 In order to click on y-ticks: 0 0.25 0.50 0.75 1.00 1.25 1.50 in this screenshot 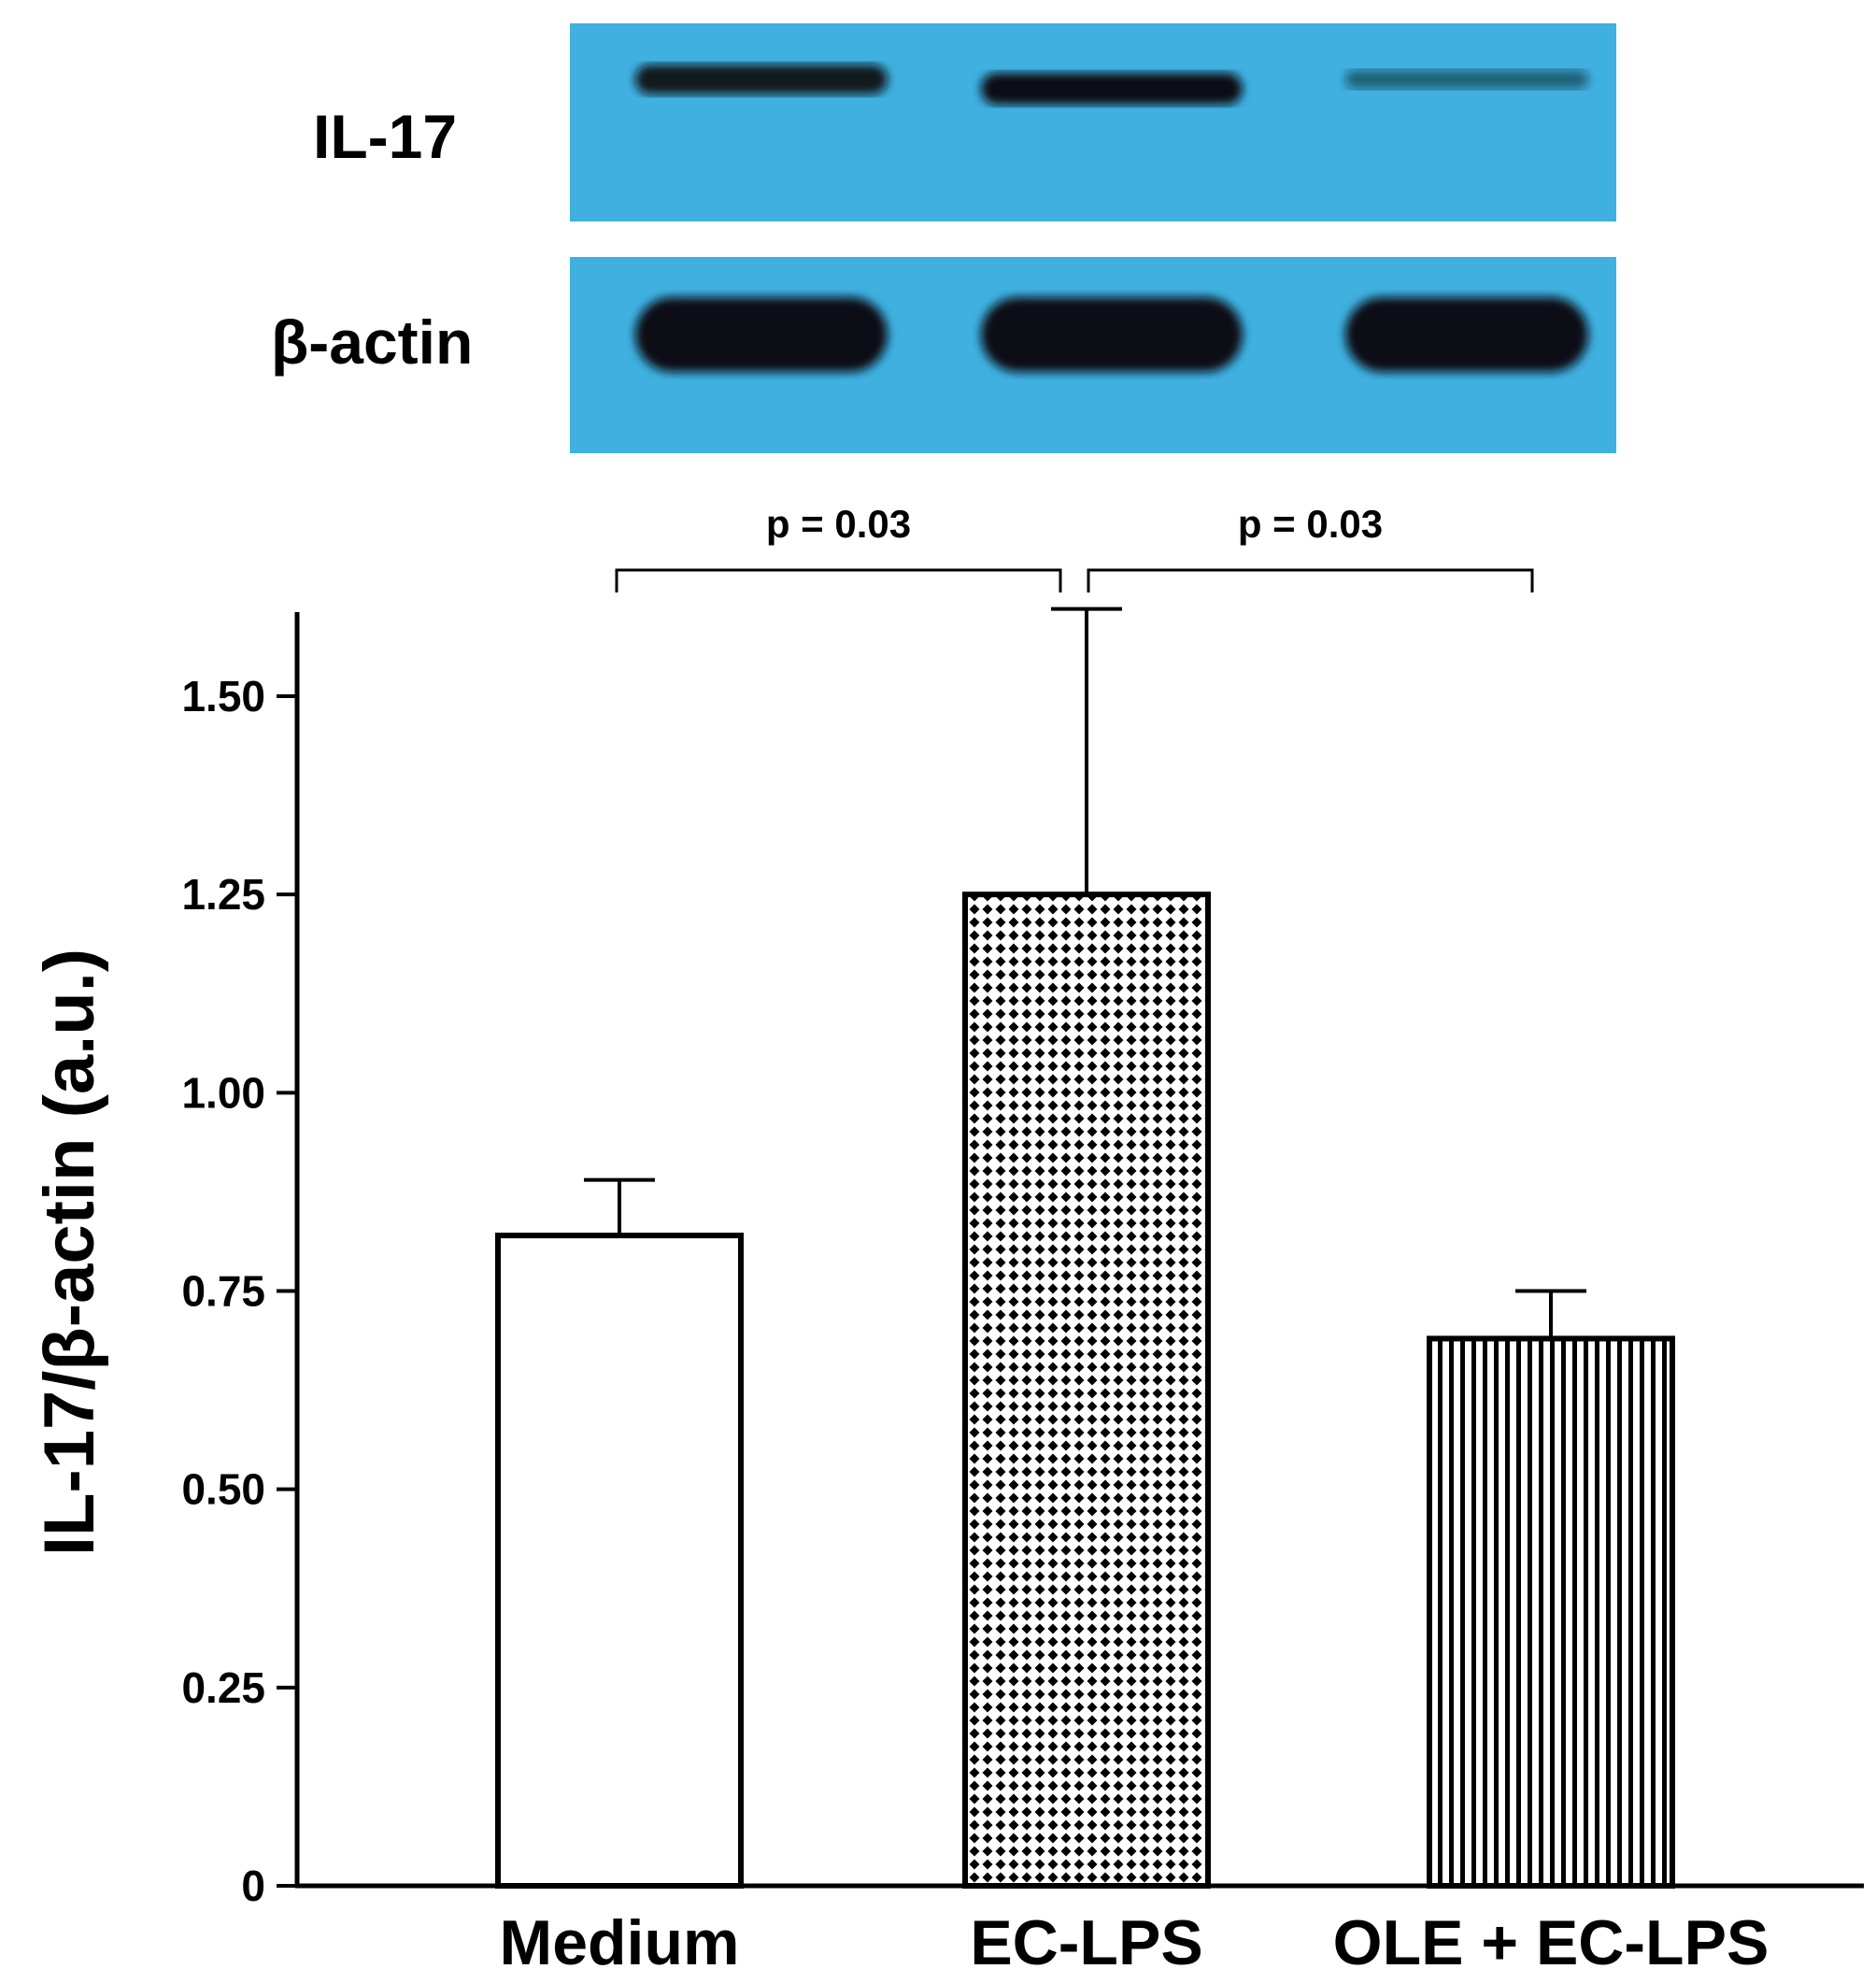, I will do `click(239, 1291)`.